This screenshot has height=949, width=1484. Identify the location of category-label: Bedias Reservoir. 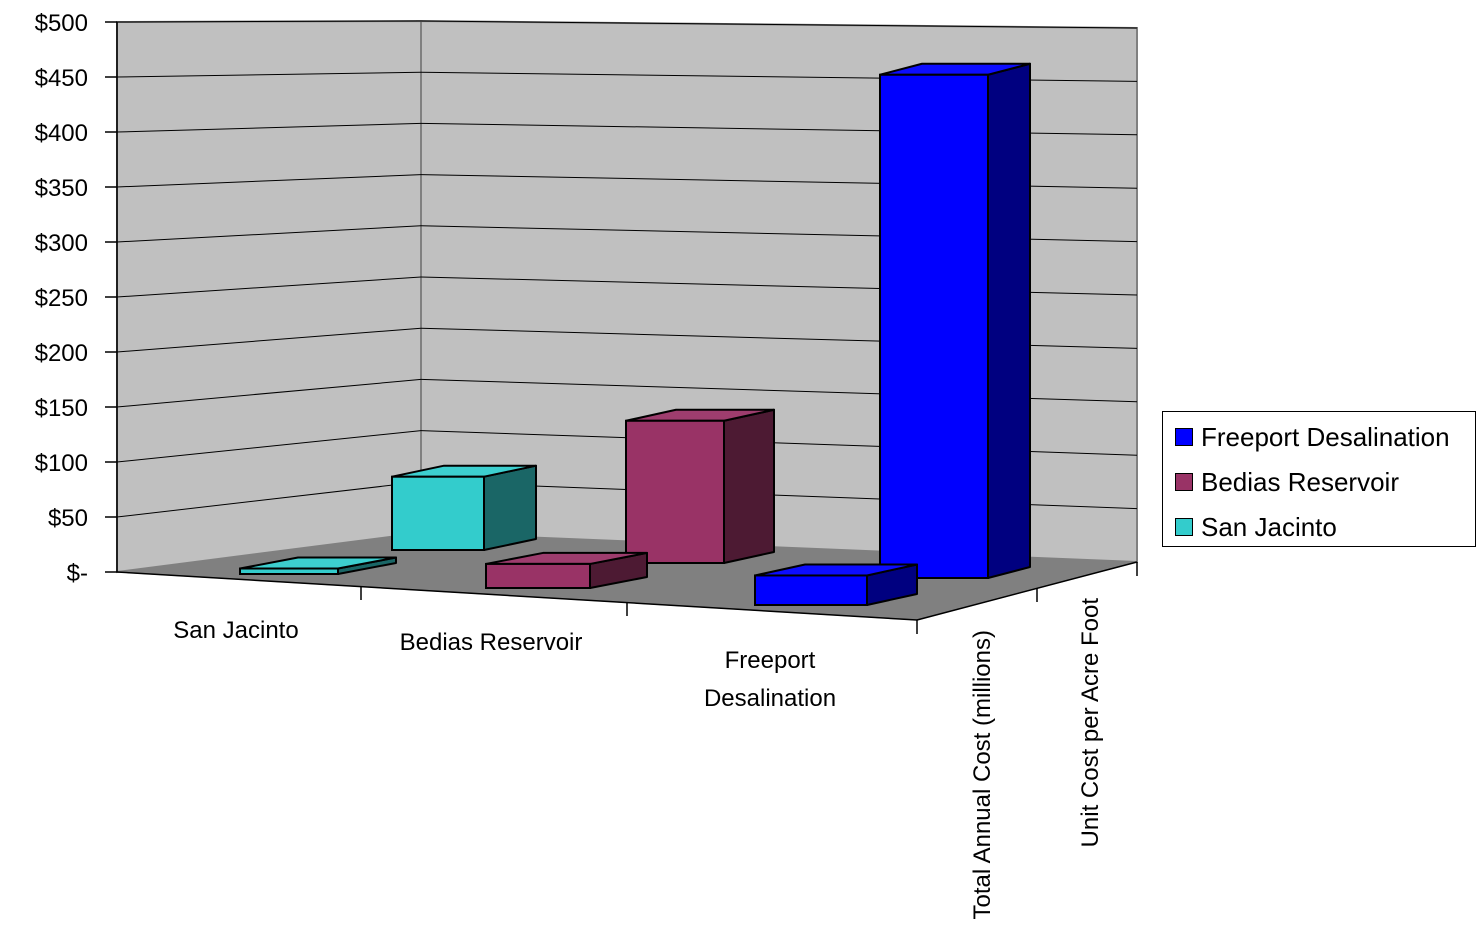
(491, 642).